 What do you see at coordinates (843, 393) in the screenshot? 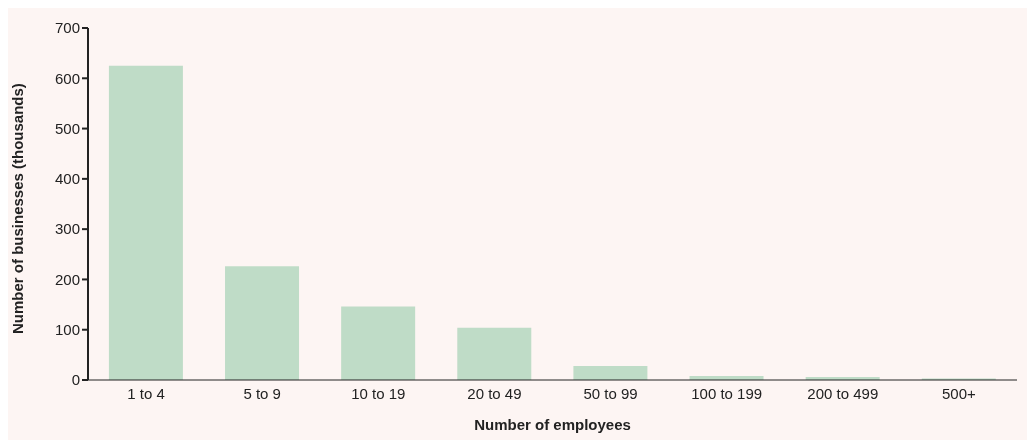
I see `x-tick-label: 200 to 499` at bounding box center [843, 393].